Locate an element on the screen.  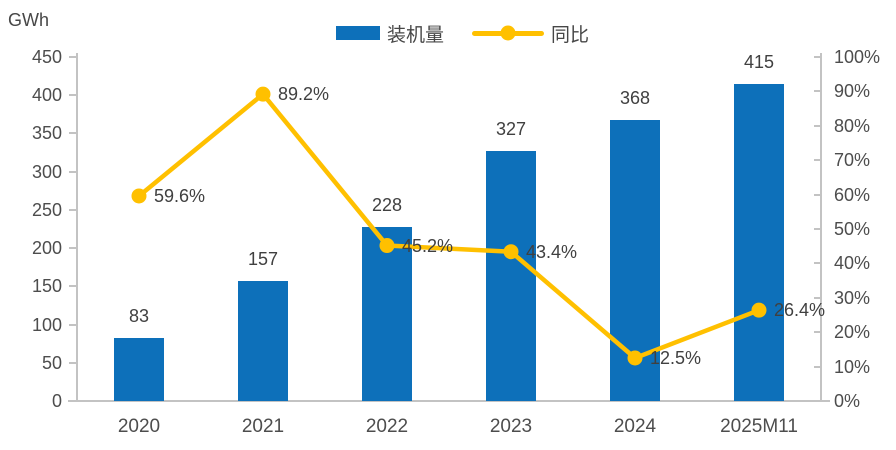
x-axis-label-2020: 2020 is located at coordinates (139, 426).